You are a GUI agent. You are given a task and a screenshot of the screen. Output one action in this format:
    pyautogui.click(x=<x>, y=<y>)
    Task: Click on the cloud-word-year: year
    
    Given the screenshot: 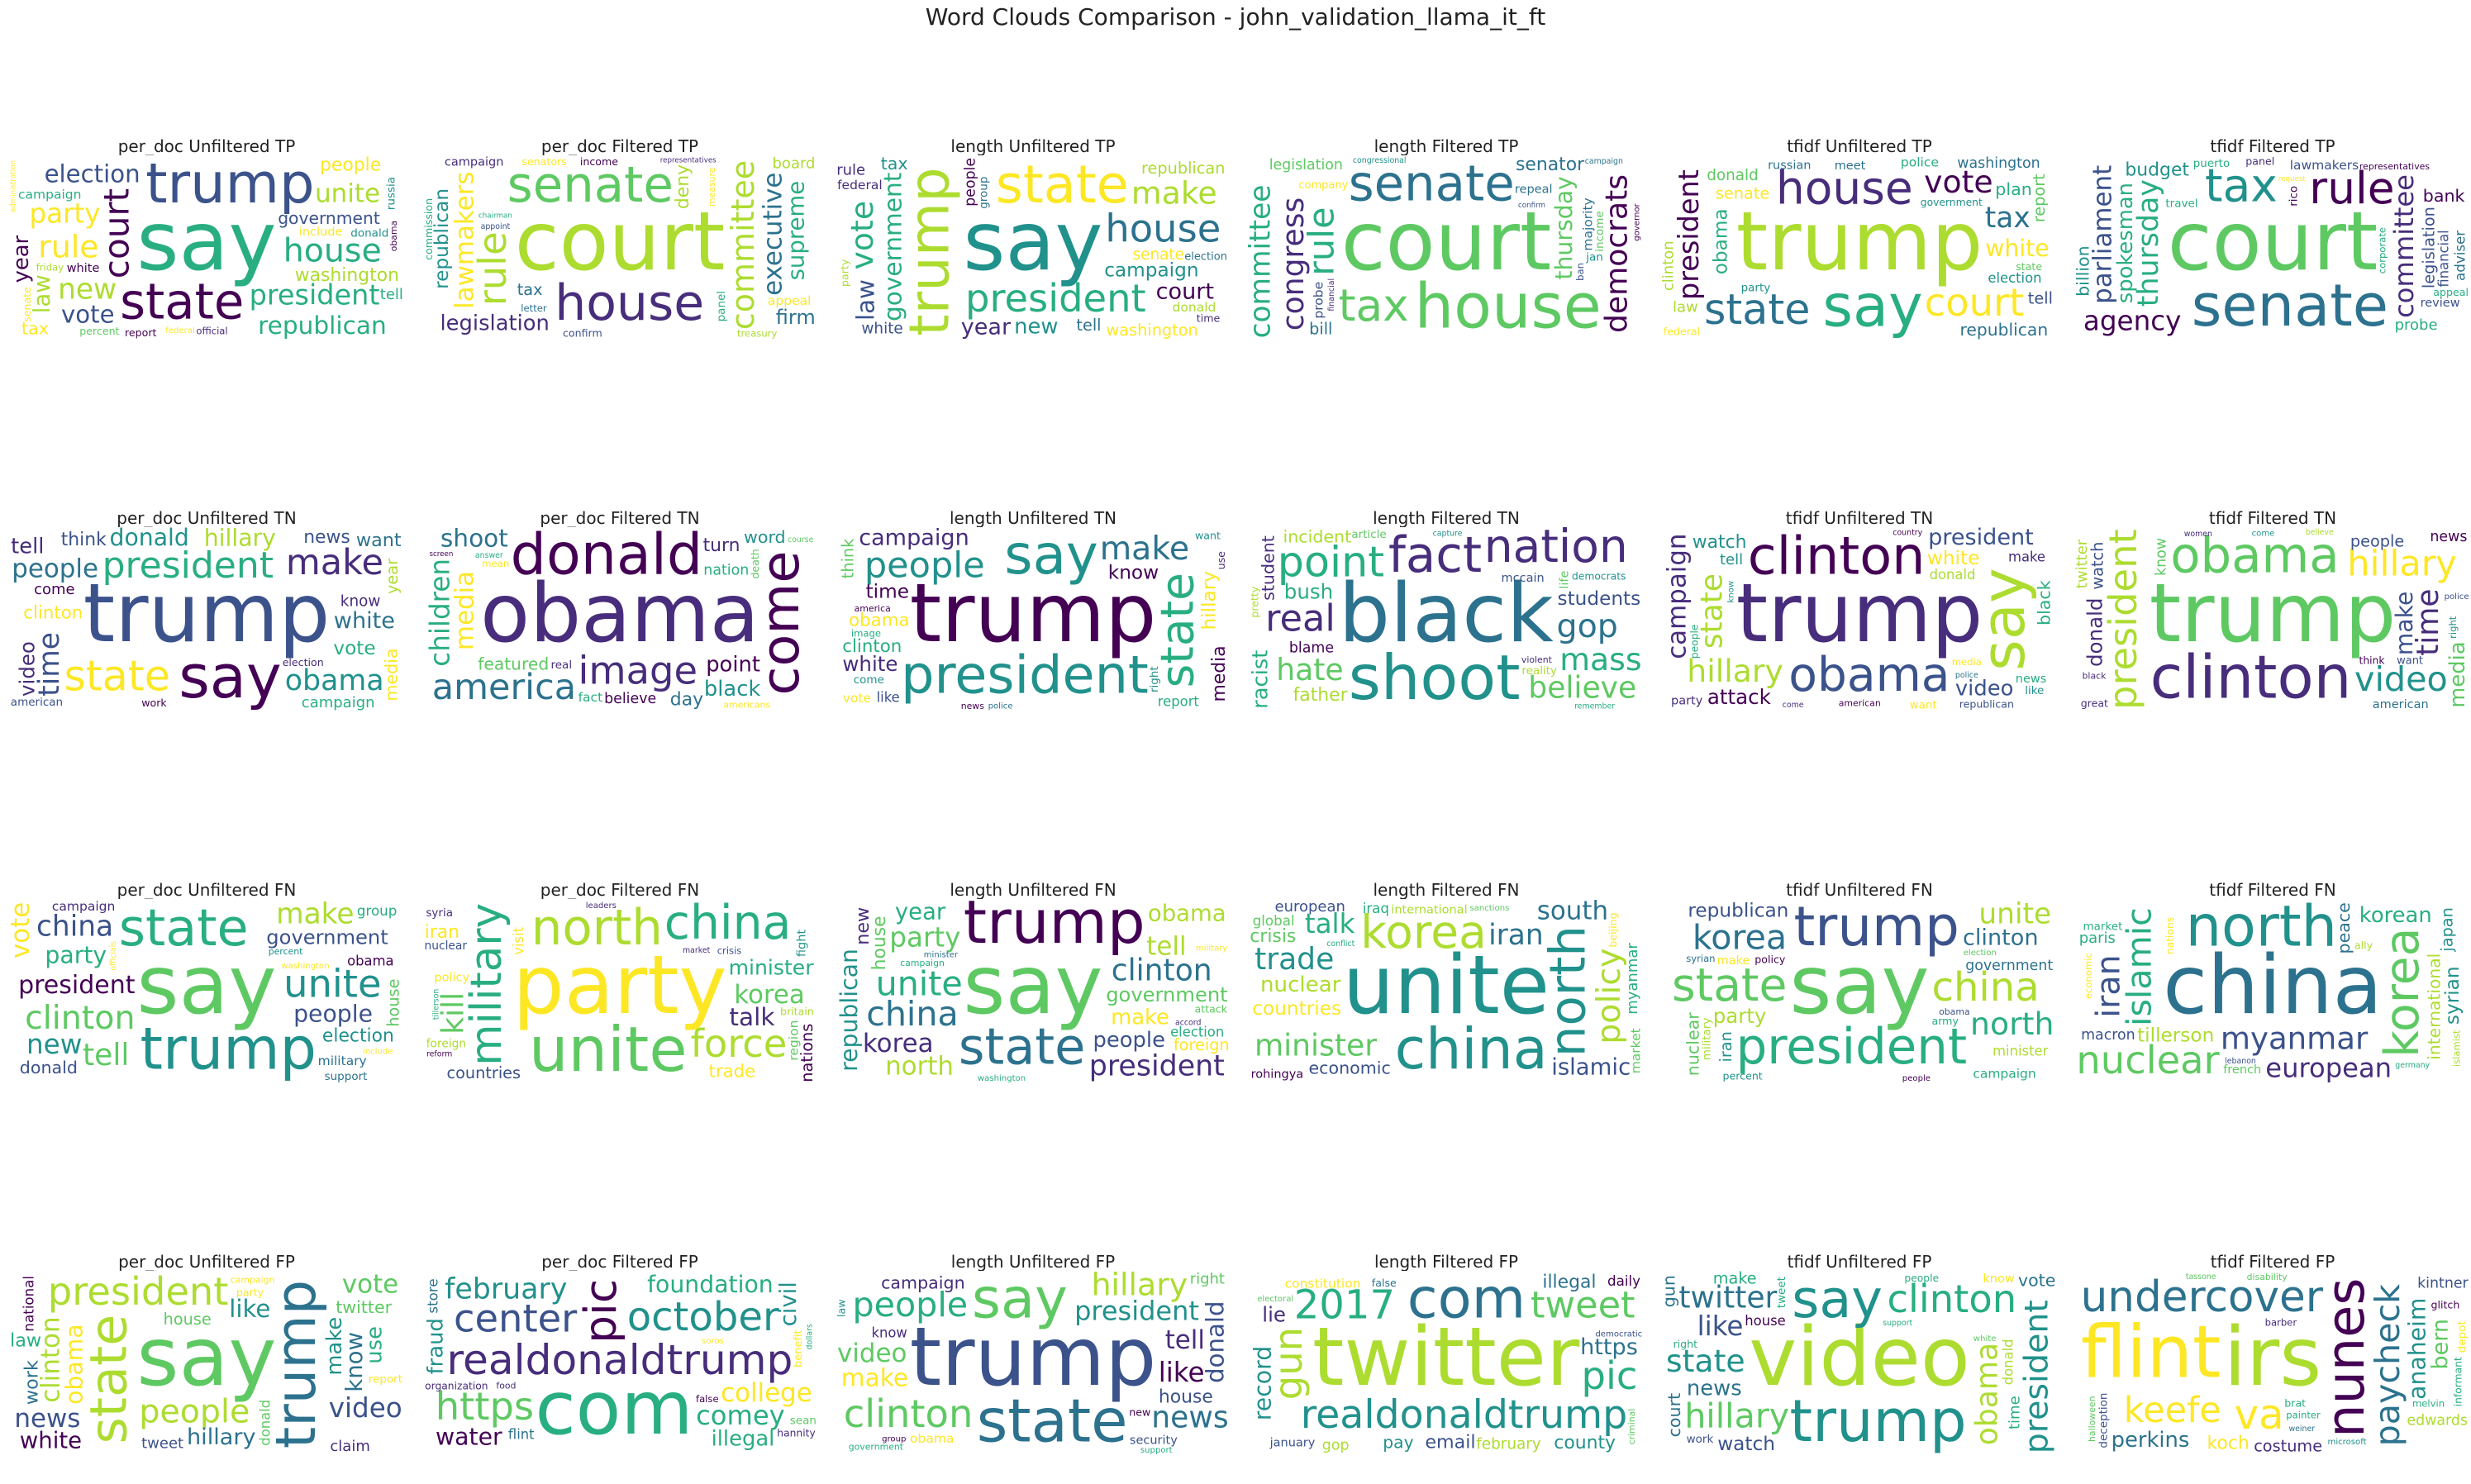 What is the action you would take?
    pyautogui.click(x=920, y=912)
    